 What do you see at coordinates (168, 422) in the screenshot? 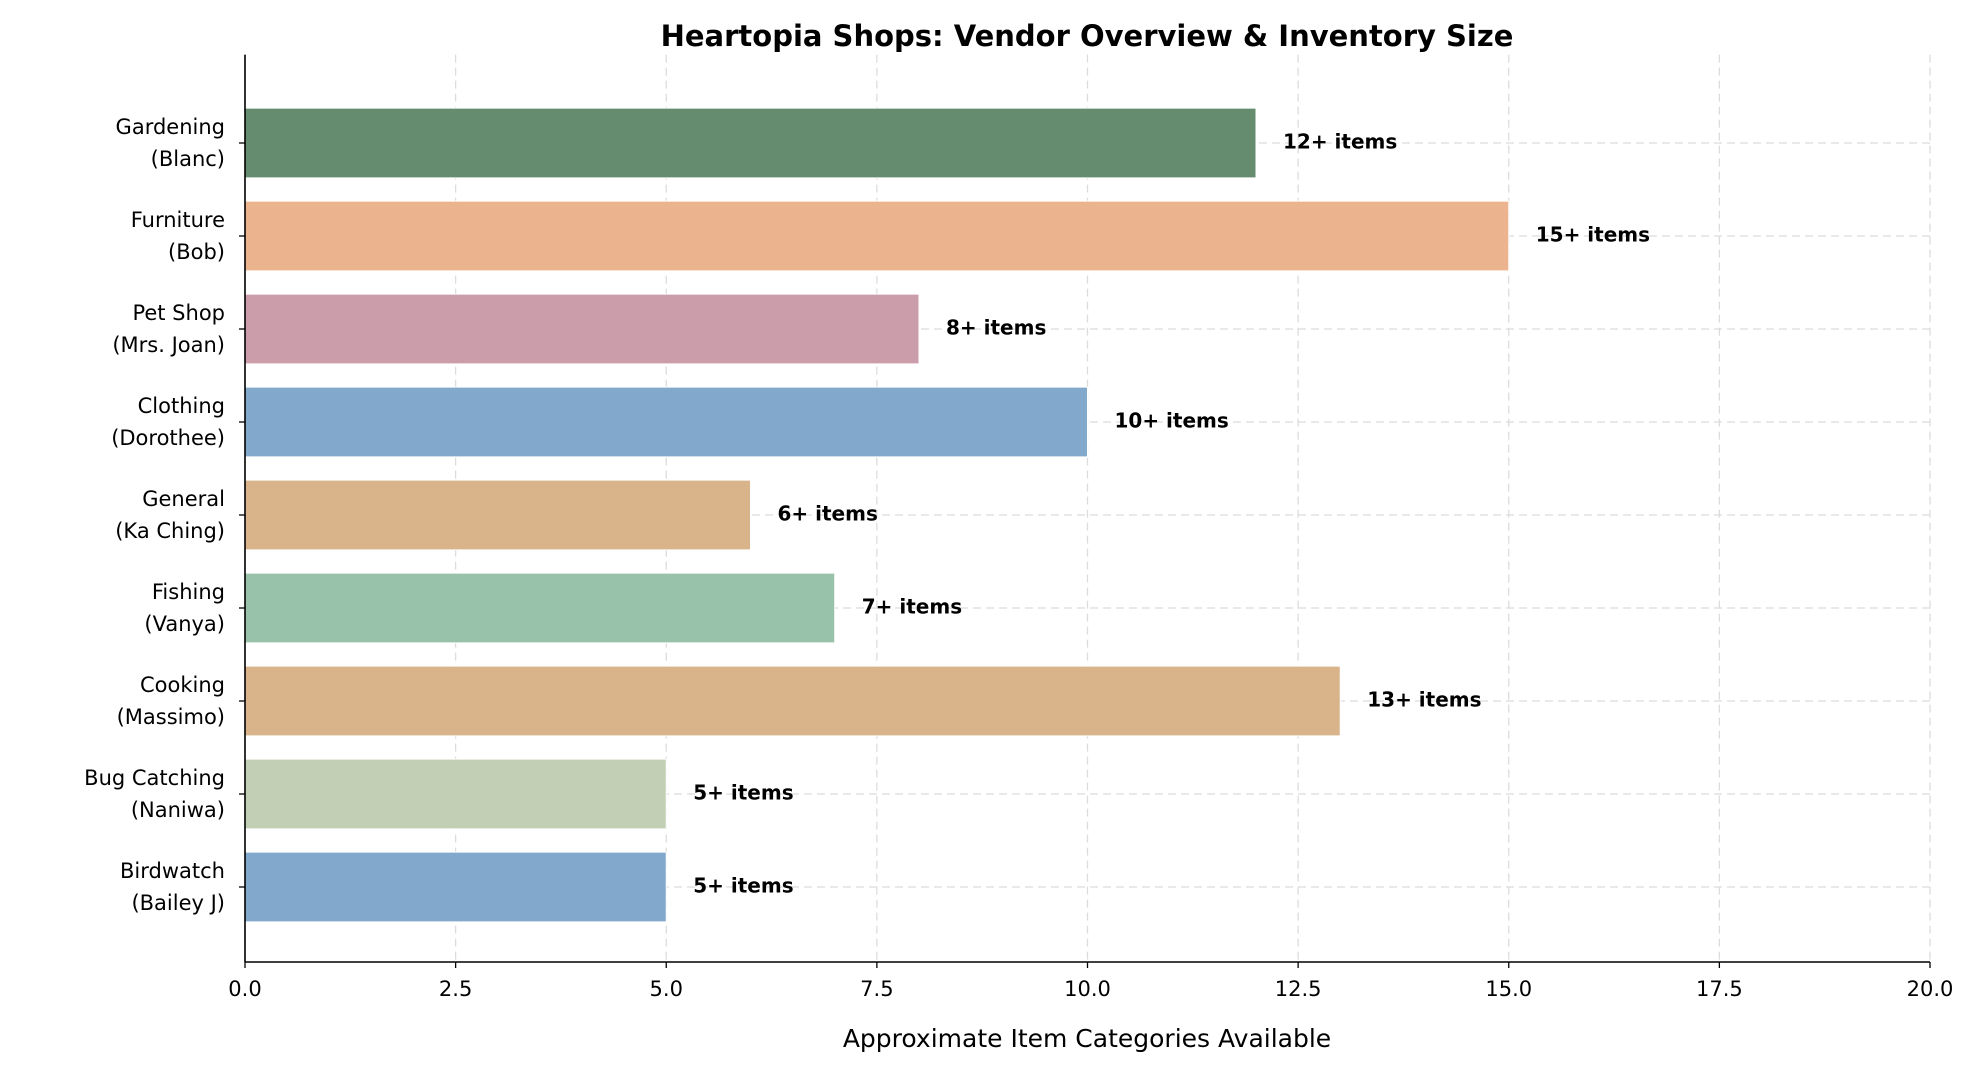
I see `y-tick-label: Clothing (Dorothee)` at bounding box center [168, 422].